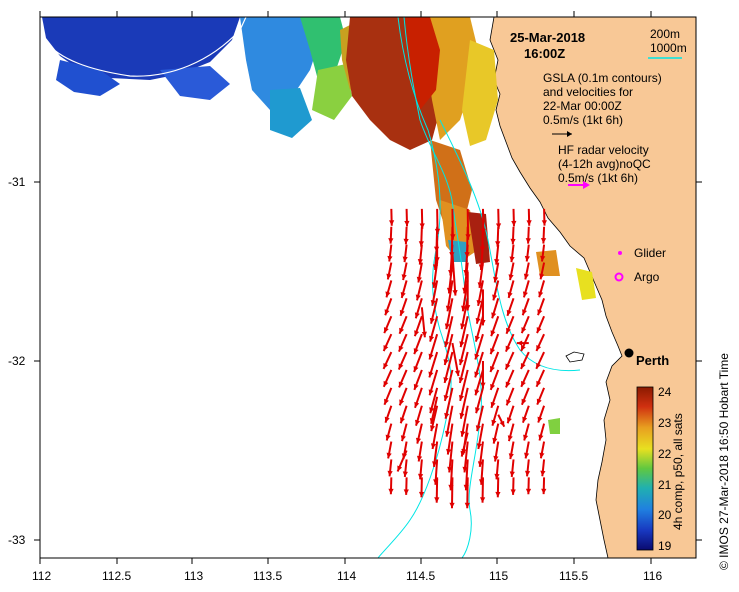 The width and height of the screenshot is (739, 592). Describe the element at coordinates (602, 78) in the screenshot. I see `gsla-line-1: GSLA (0.1m contours)` at that location.